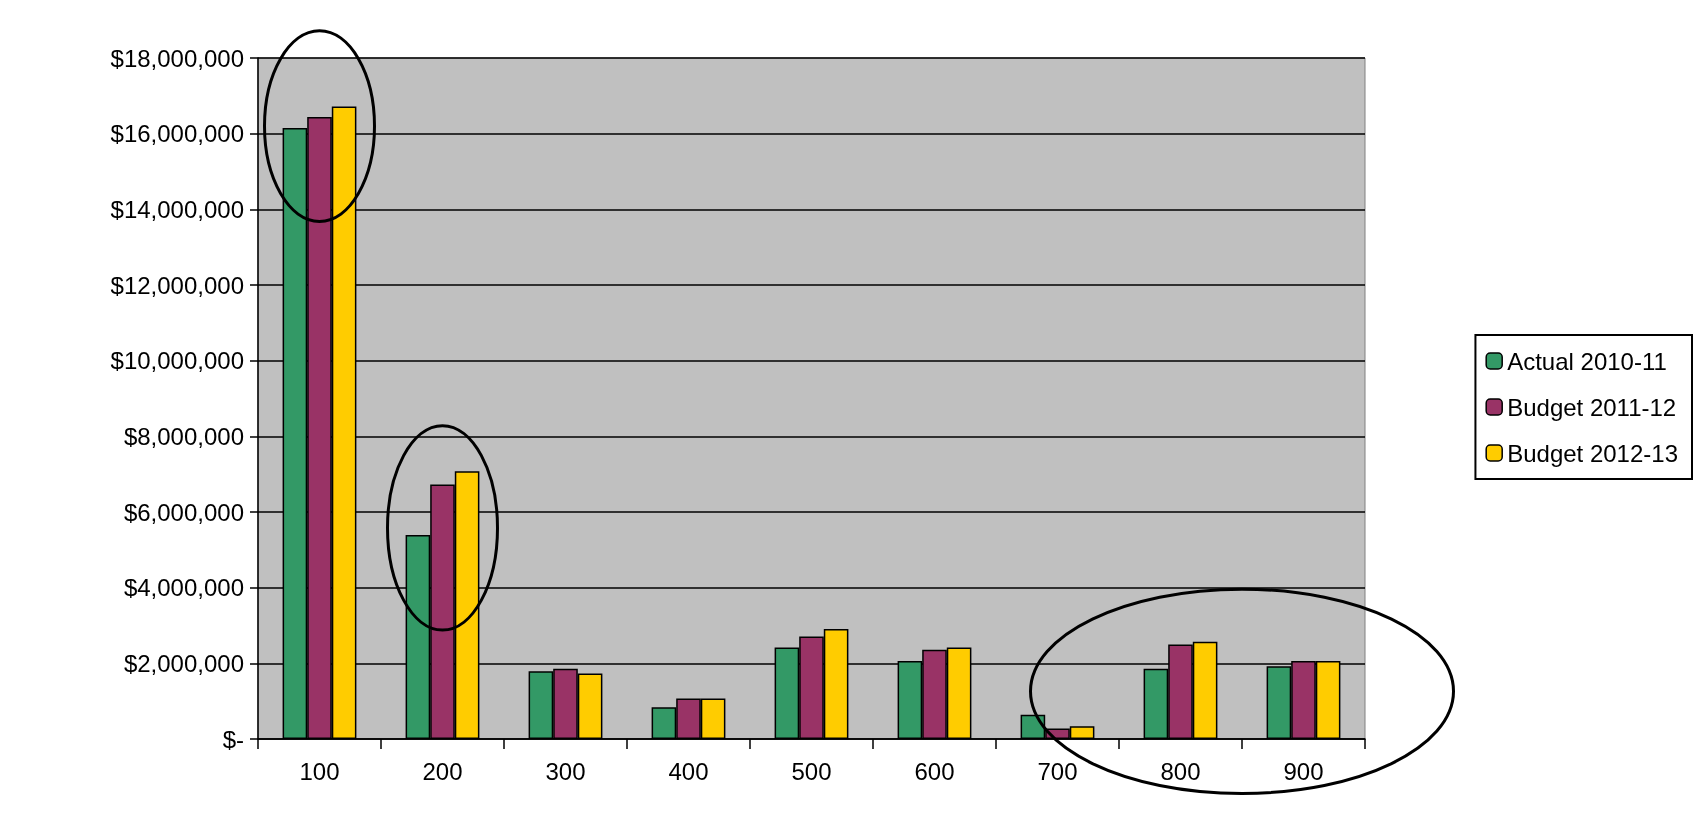  I want to click on y-tick-label: $8,000,000, so click(183, 436).